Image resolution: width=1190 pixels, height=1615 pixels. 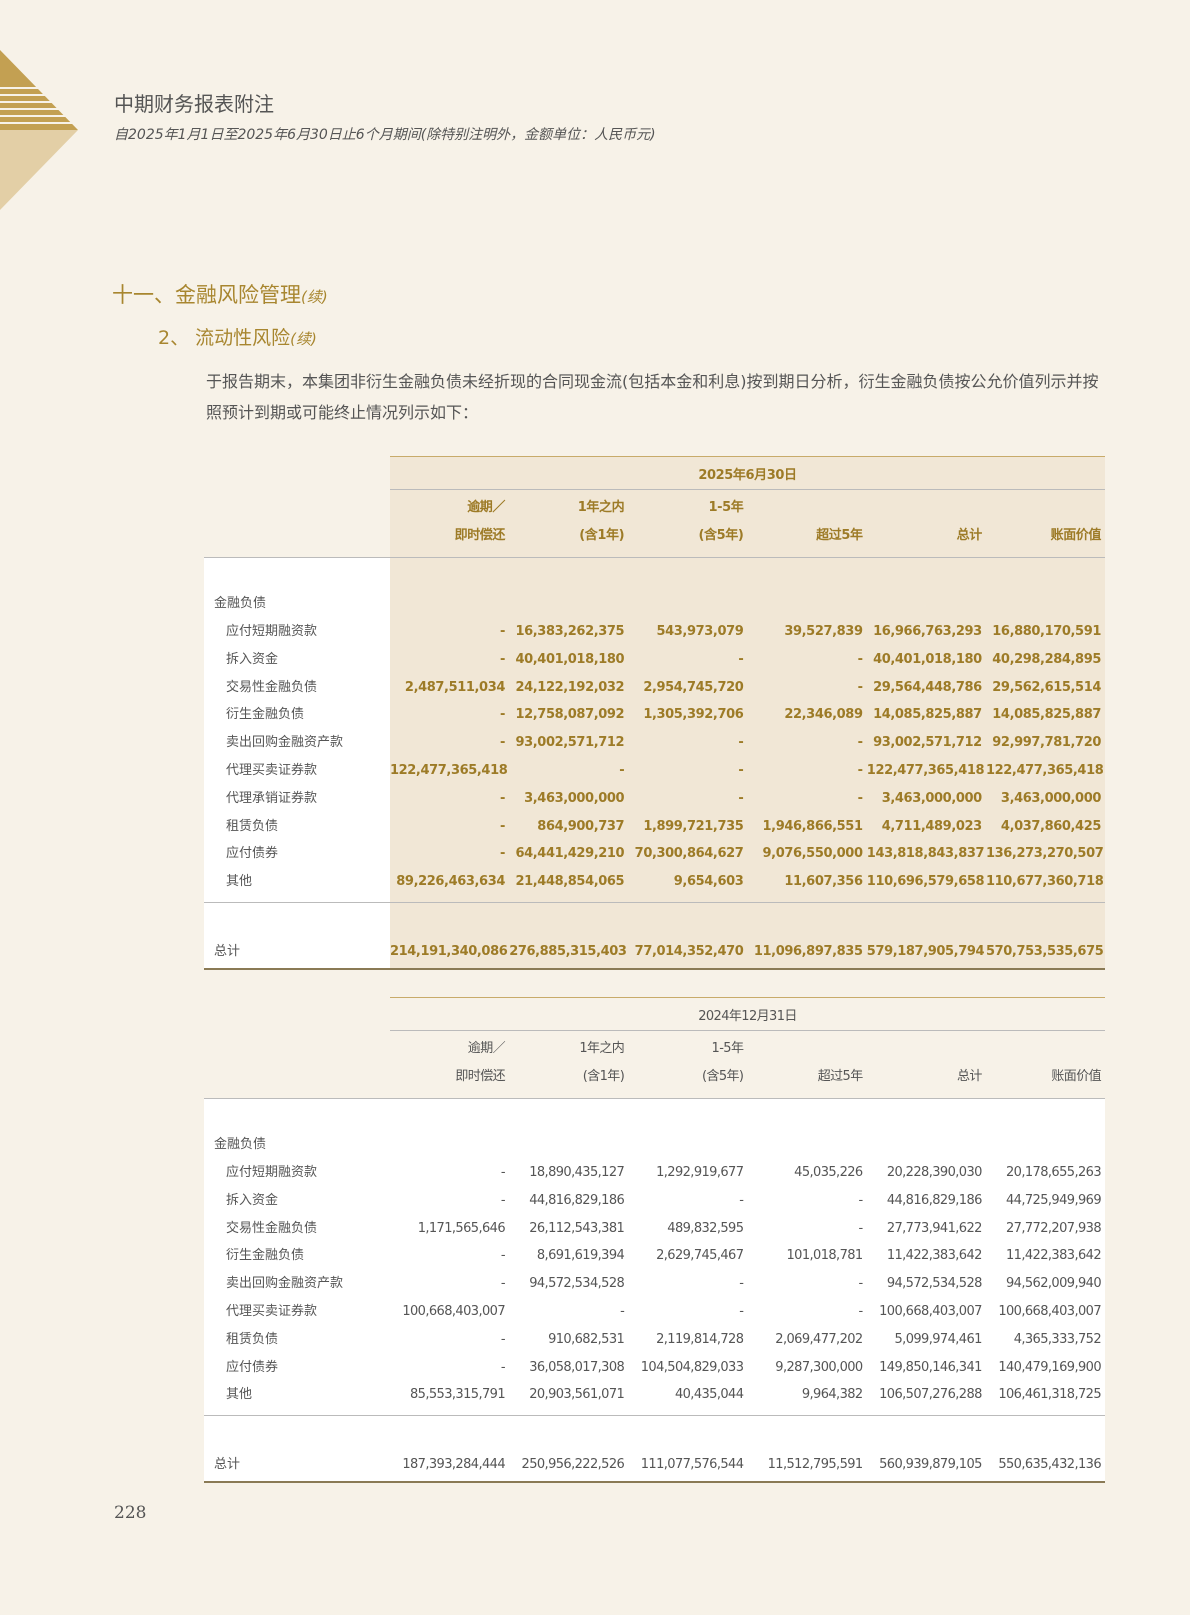 What do you see at coordinates (1049, 1367) in the screenshot?
I see `cell-value: 140,479,169,900` at bounding box center [1049, 1367].